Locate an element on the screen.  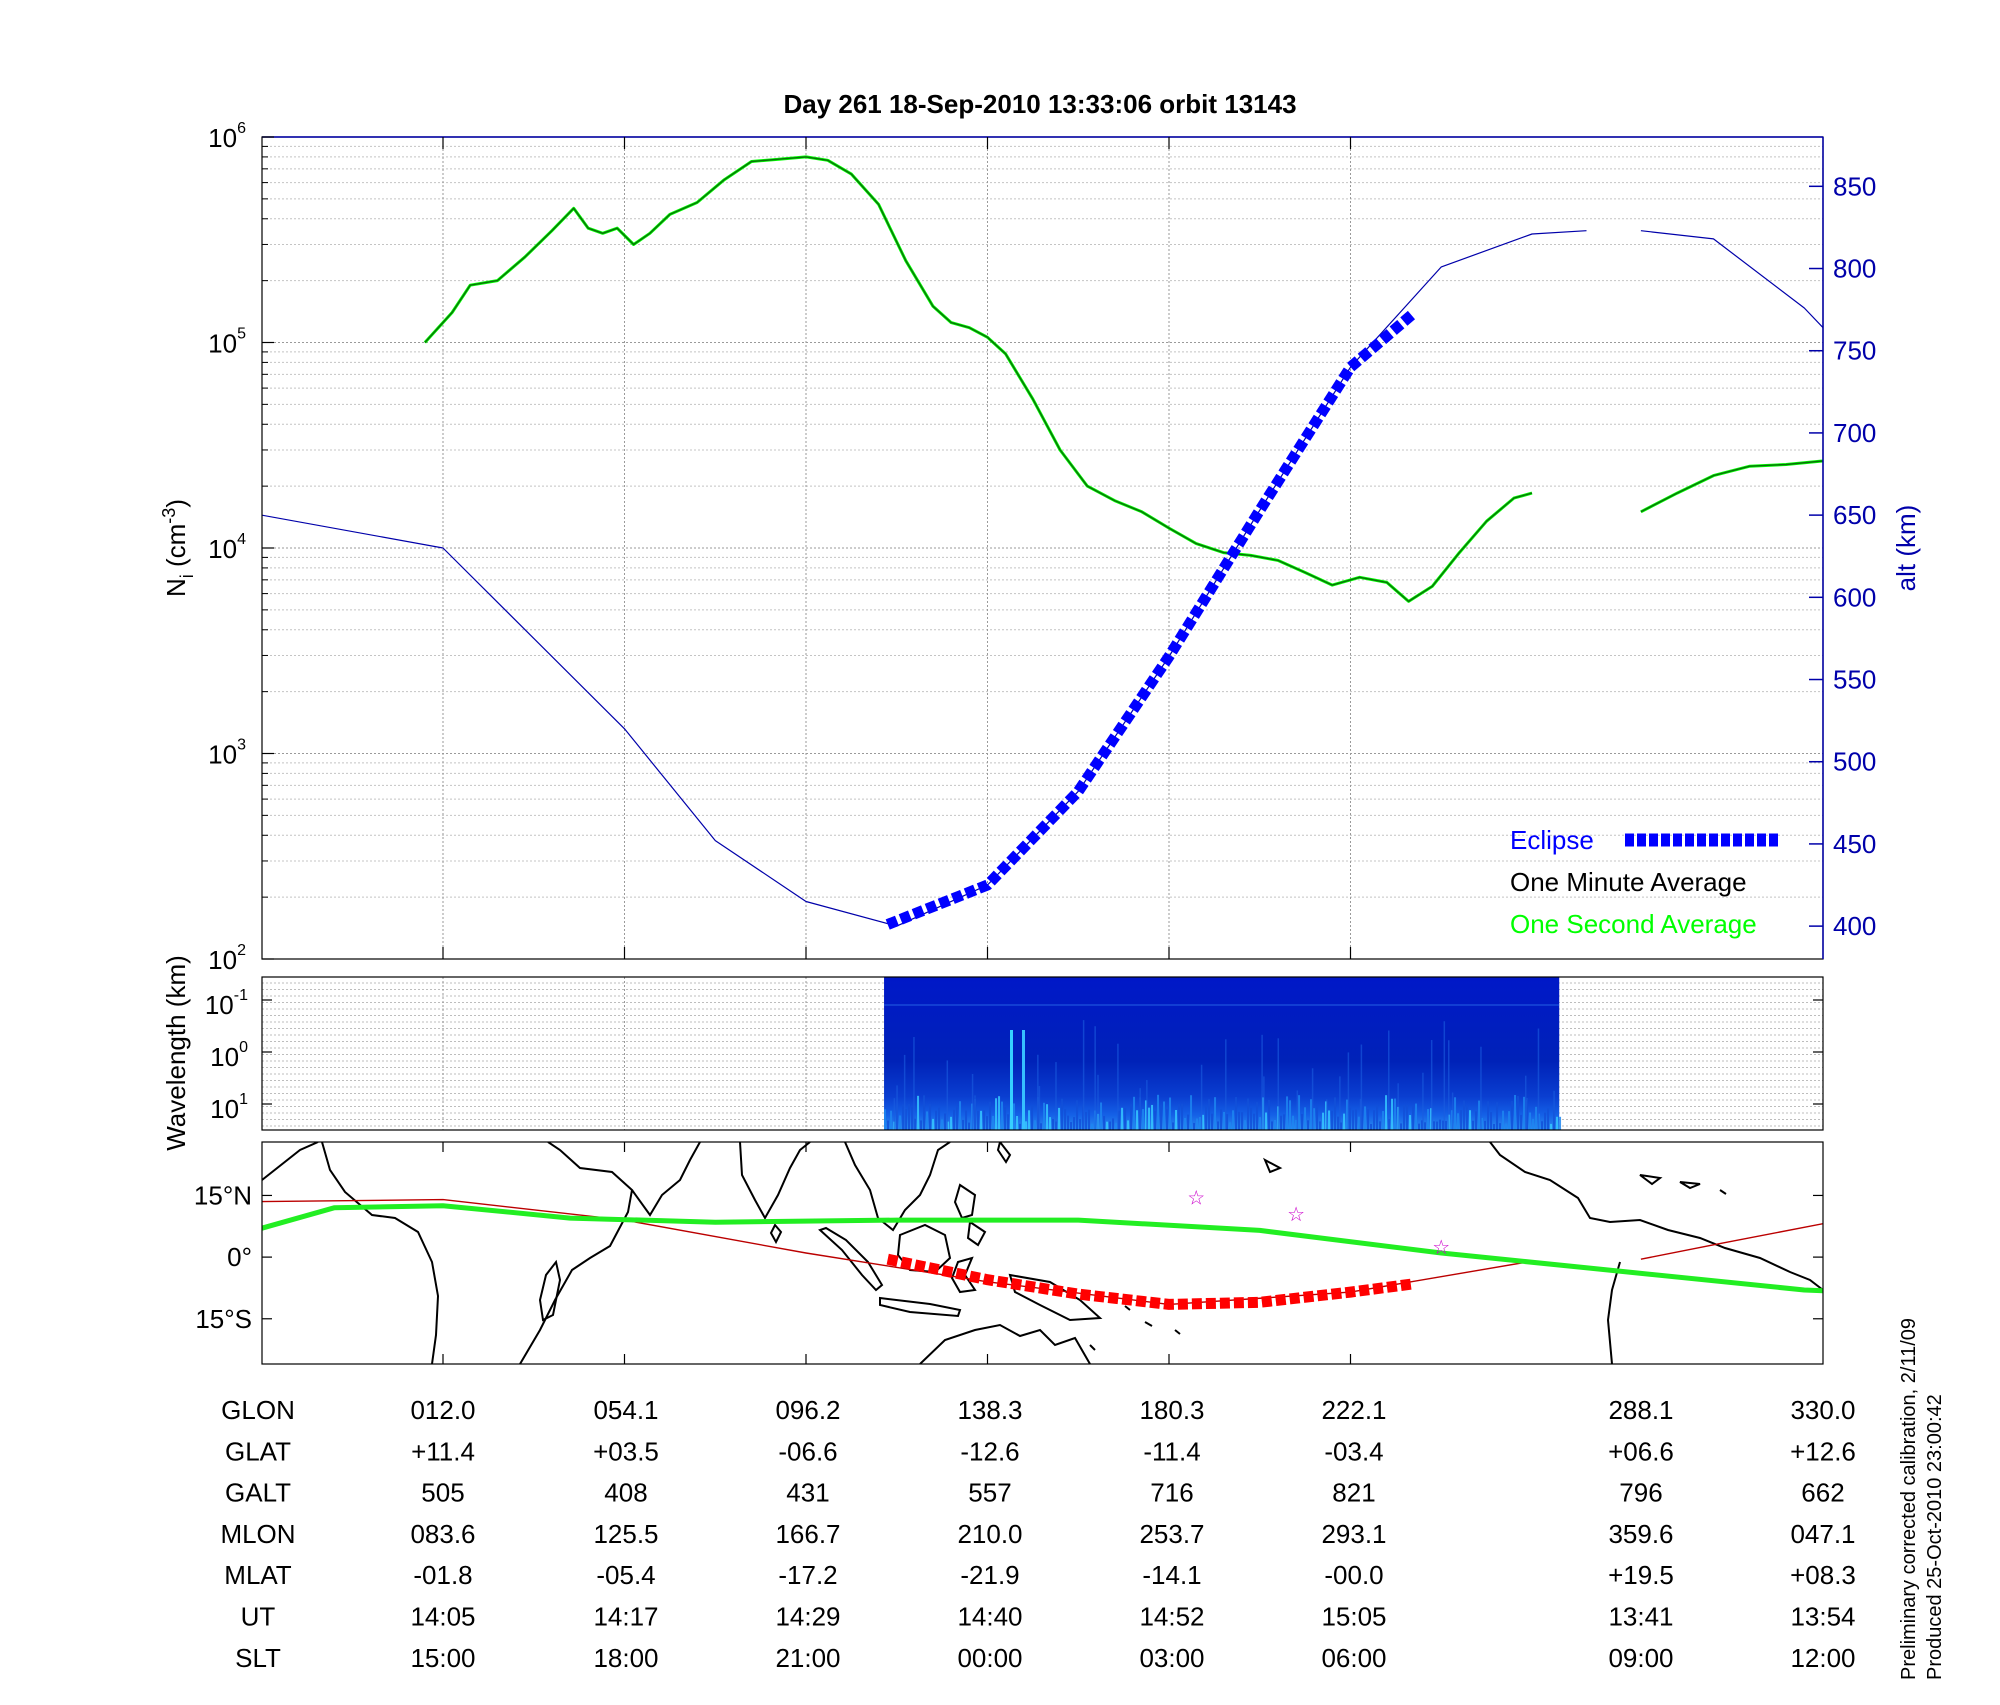
map-y-tick-label: 0° is located at coordinates (239, 1257).